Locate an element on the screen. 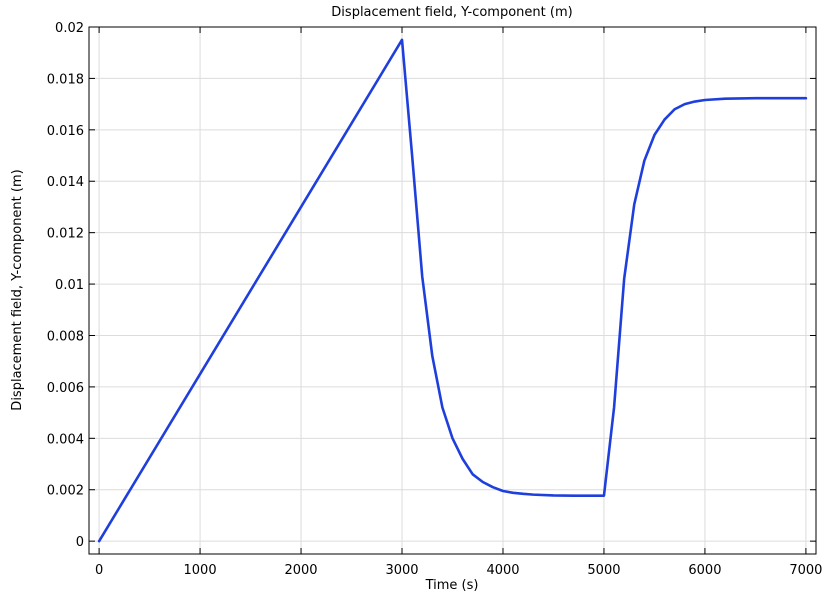 This screenshot has height=600, width=824. y-tick-label: 0.018 is located at coordinates (65, 79).